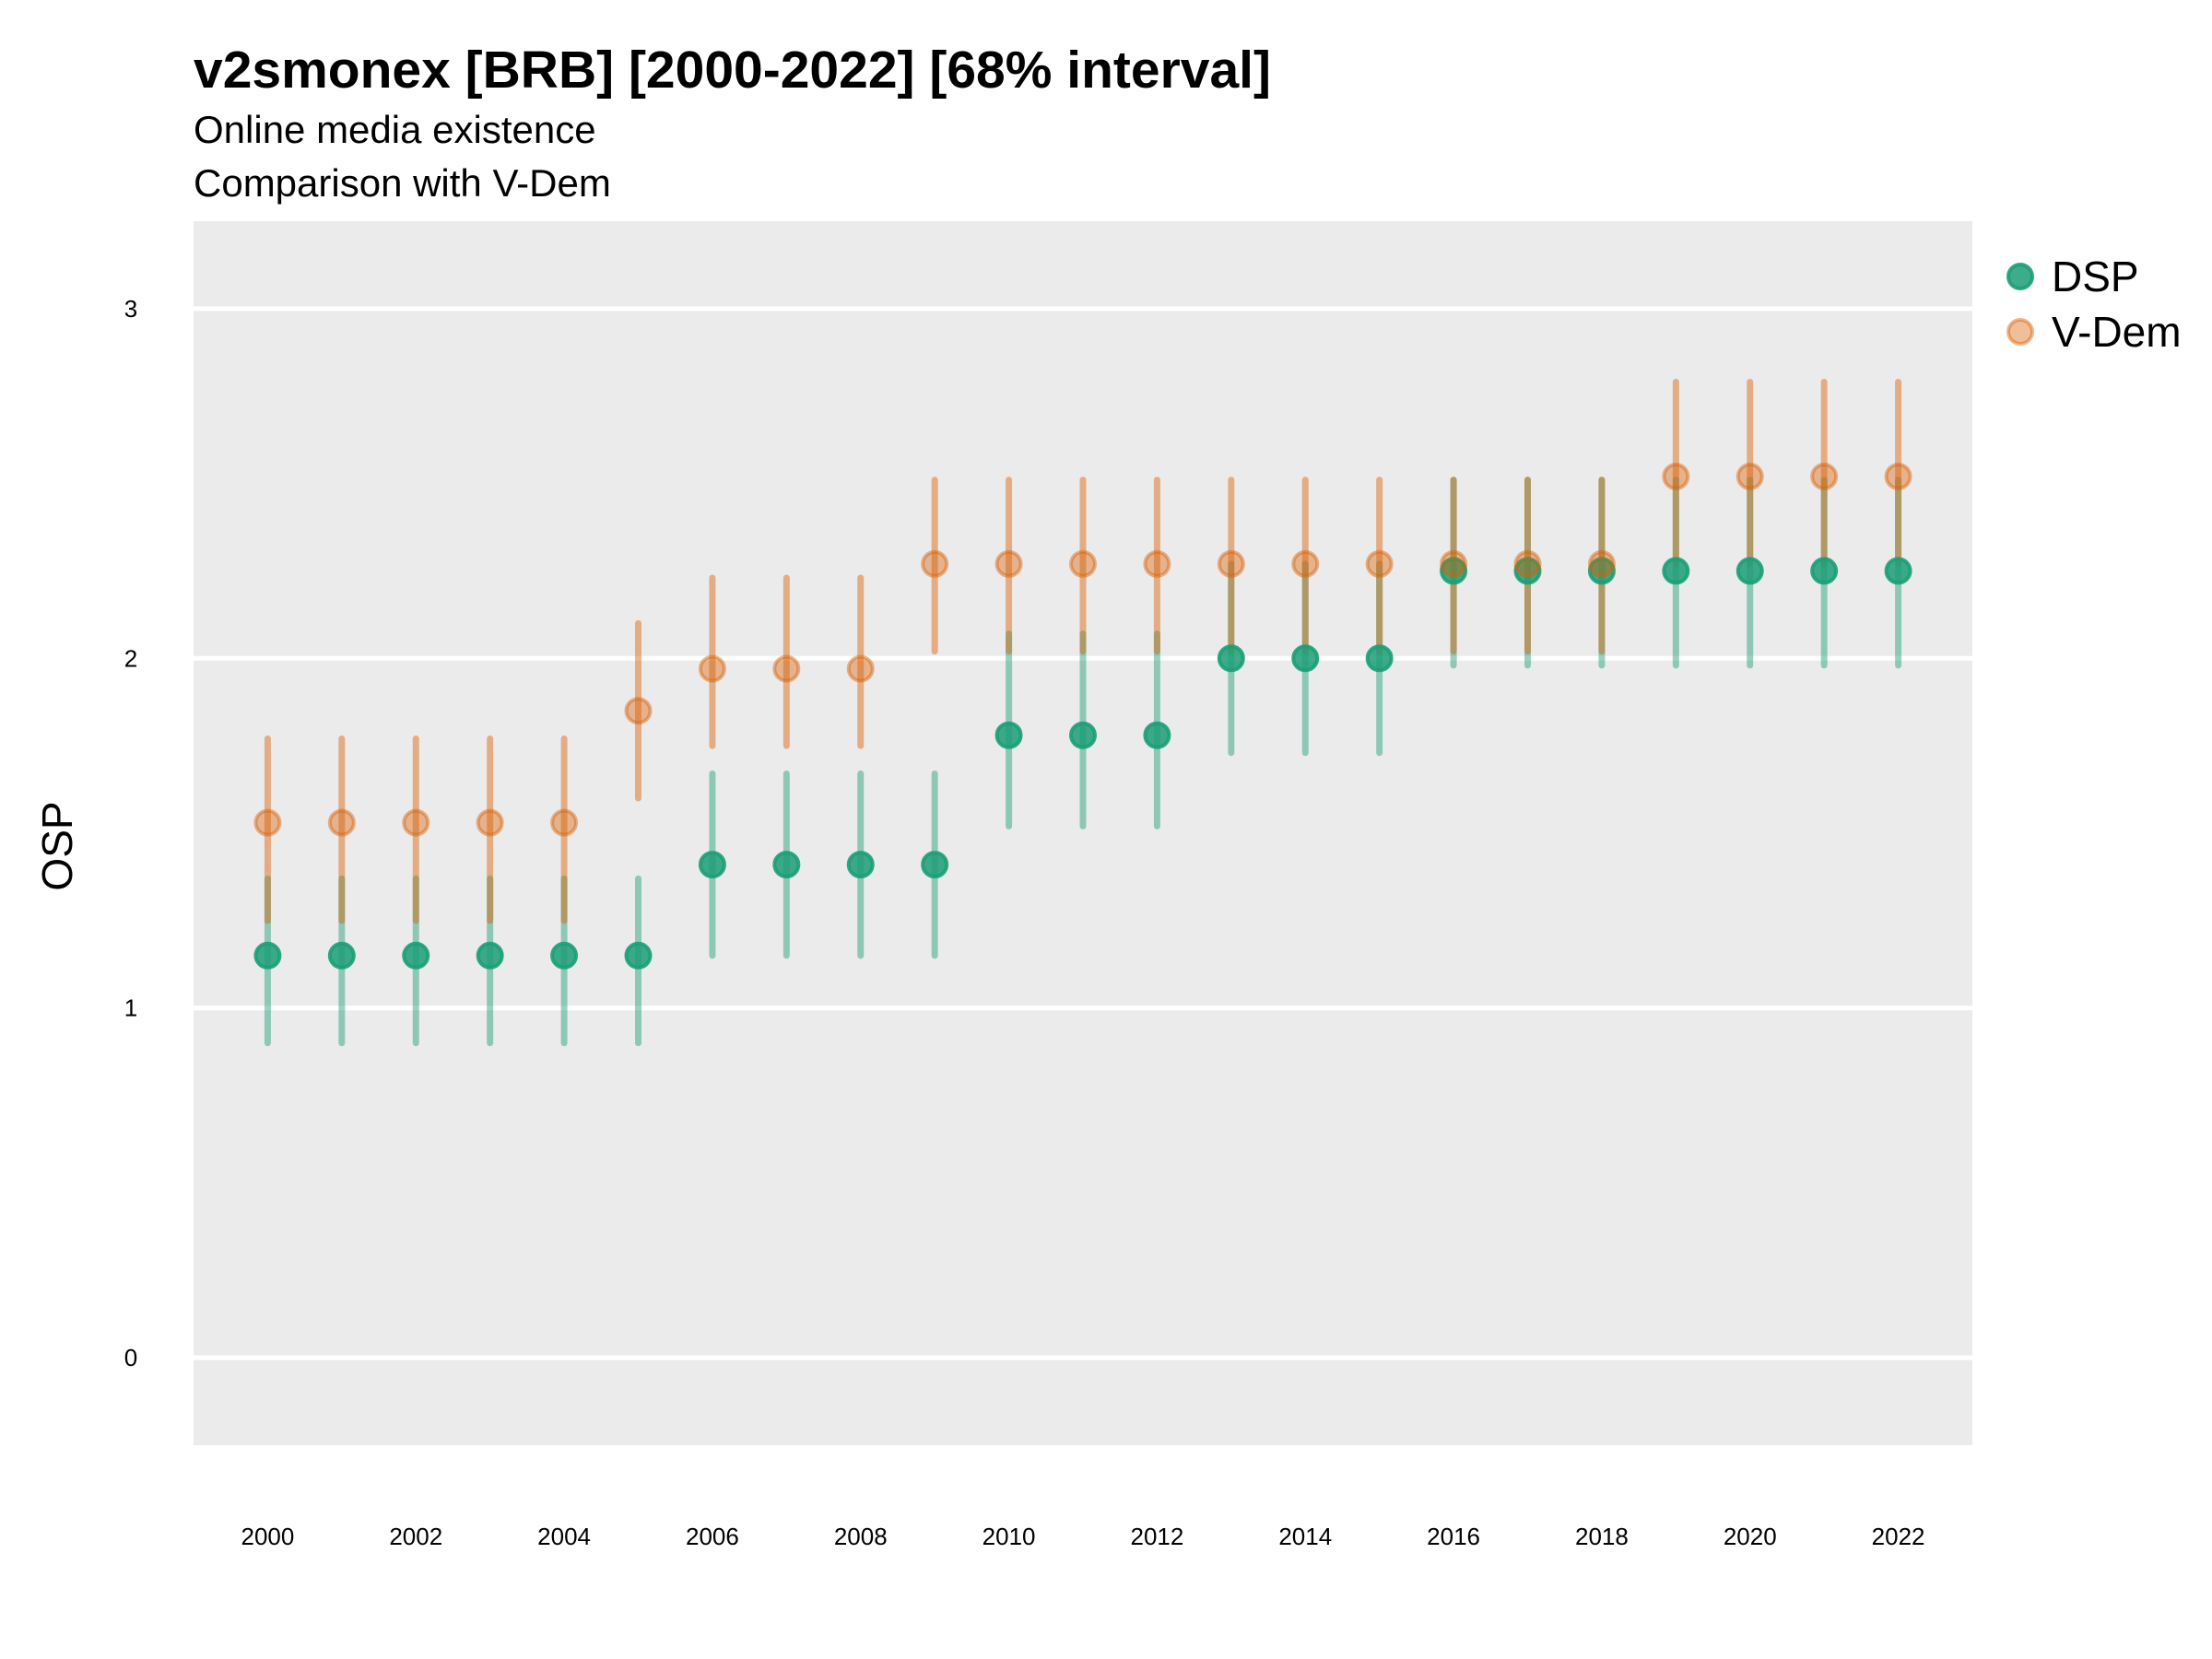  What do you see at coordinates (2094, 304) in the screenshot?
I see `legend: DSP V-Dem` at bounding box center [2094, 304].